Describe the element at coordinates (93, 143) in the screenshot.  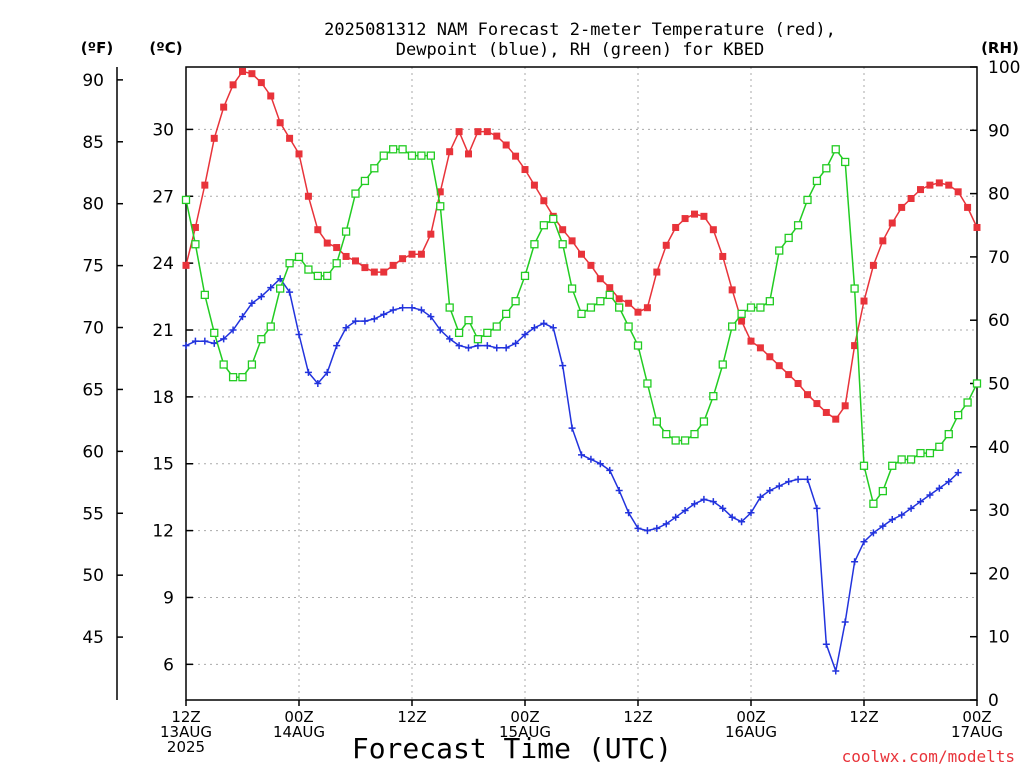
I see `fahrenheit-tick-label: 85` at that location.